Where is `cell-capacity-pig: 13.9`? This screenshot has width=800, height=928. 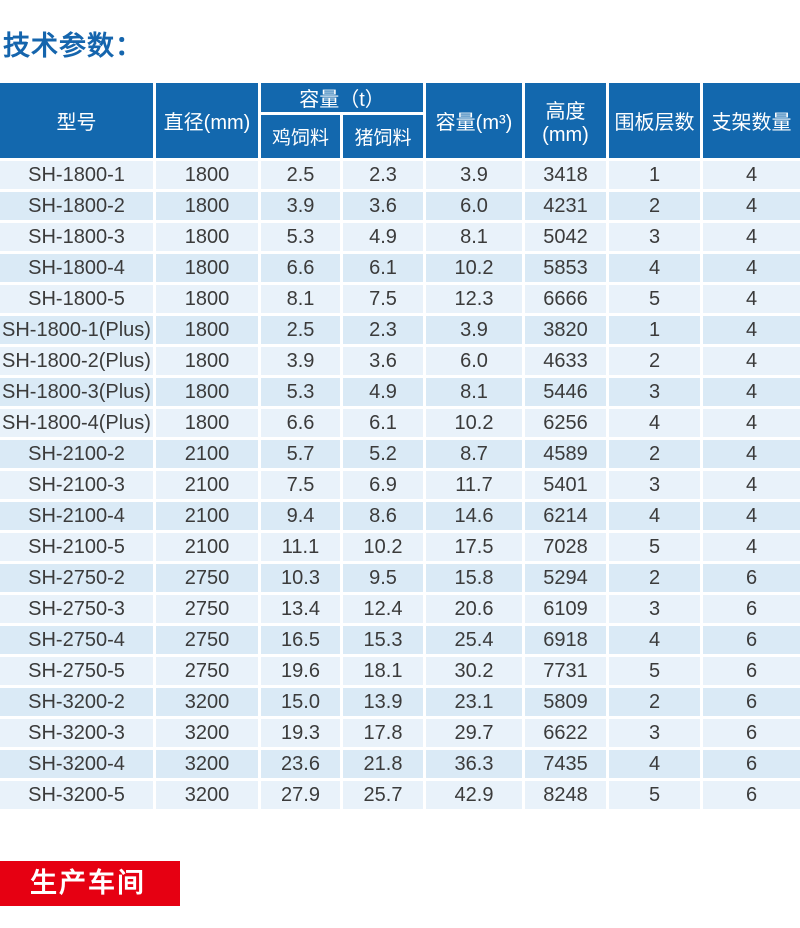
cell-capacity-pig: 13.9 is located at coordinates (383, 702).